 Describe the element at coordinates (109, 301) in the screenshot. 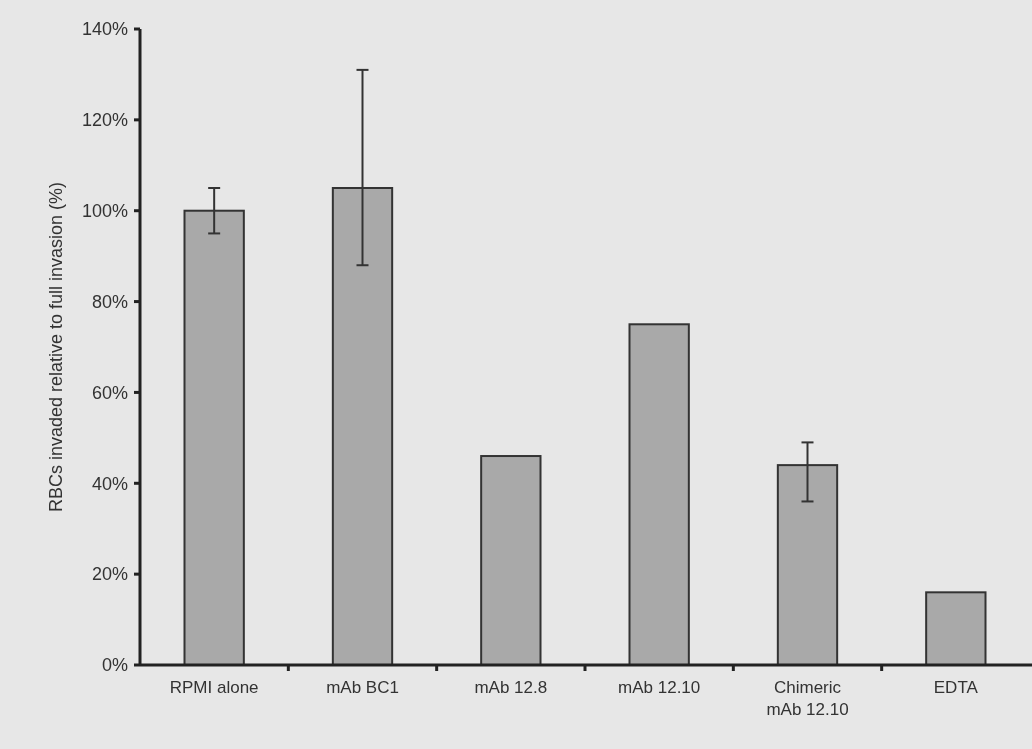

I see `y-tick-label: 80%` at that location.